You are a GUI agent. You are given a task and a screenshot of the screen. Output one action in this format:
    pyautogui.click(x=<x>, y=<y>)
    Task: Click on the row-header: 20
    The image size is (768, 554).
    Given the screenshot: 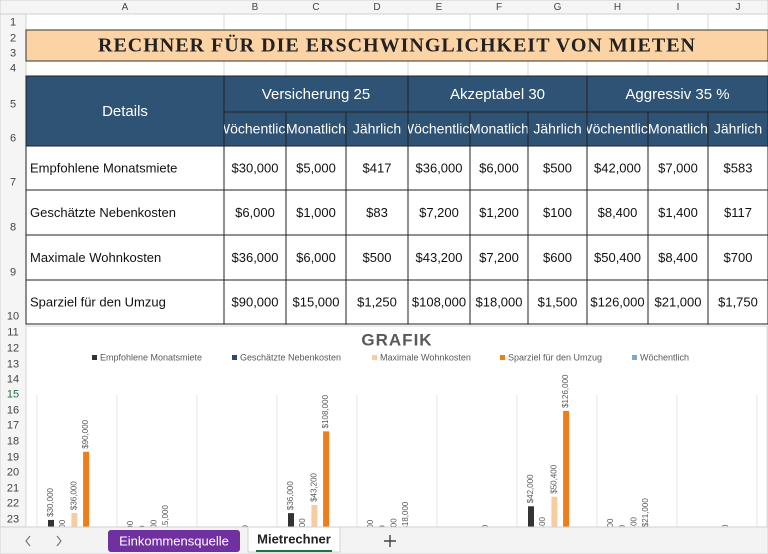 What is the action you would take?
    pyautogui.click(x=13, y=472)
    